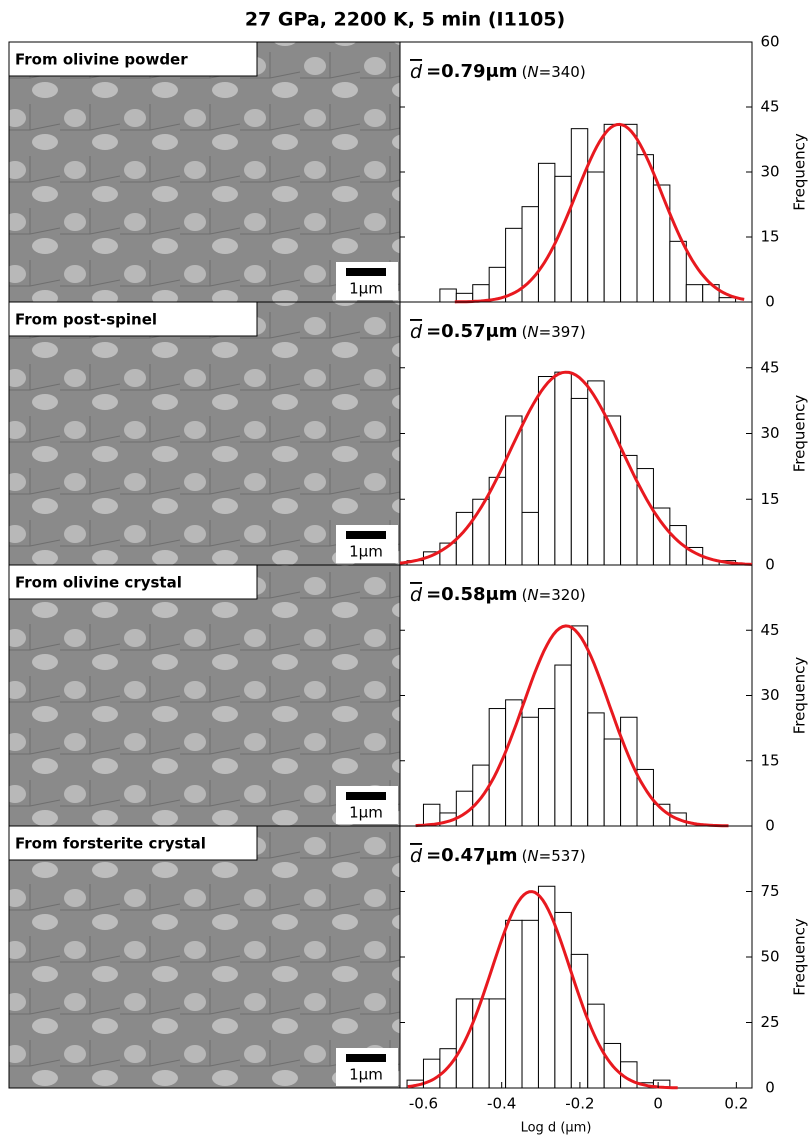  What do you see at coordinates (423, 1104) in the screenshot?
I see `x-tick-label: -0.6` at bounding box center [423, 1104].